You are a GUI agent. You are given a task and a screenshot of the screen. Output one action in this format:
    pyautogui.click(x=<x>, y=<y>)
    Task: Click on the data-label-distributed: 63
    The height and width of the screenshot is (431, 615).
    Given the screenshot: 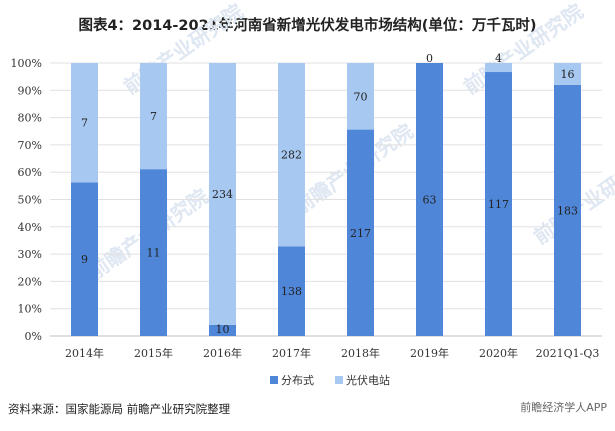 What is the action you would take?
    pyautogui.click(x=430, y=200)
    